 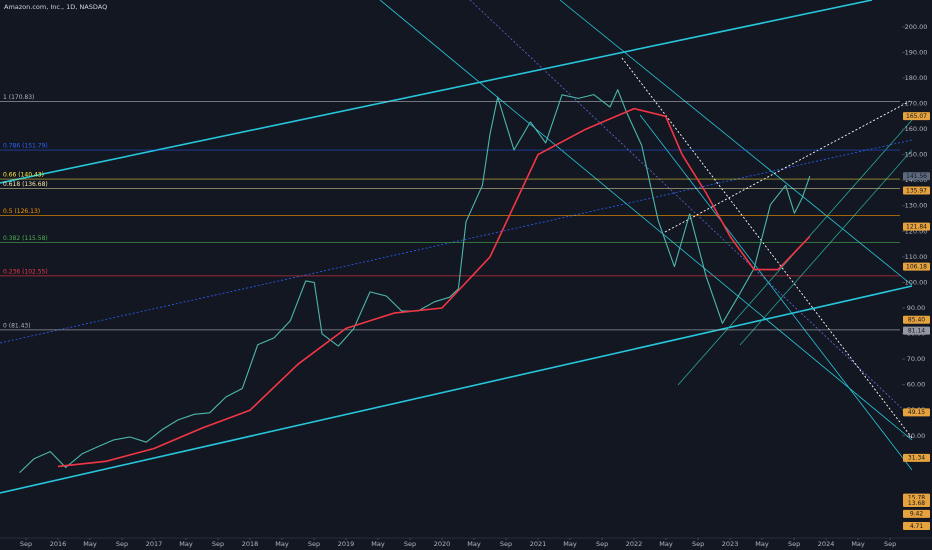 What do you see at coordinates (25, 271) in the screenshot?
I see `fib-label: 0.236 (102.55)` at bounding box center [25, 271].